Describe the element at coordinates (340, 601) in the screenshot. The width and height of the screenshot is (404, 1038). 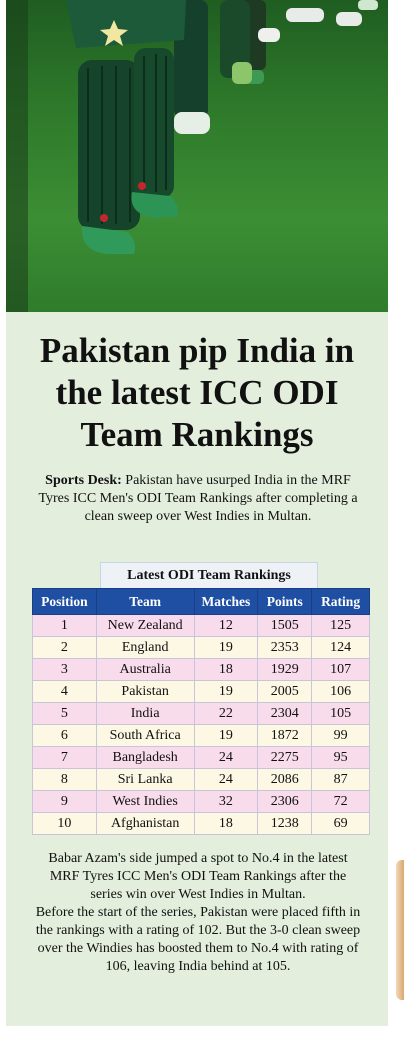
I see `header-rating: Rating` at that location.